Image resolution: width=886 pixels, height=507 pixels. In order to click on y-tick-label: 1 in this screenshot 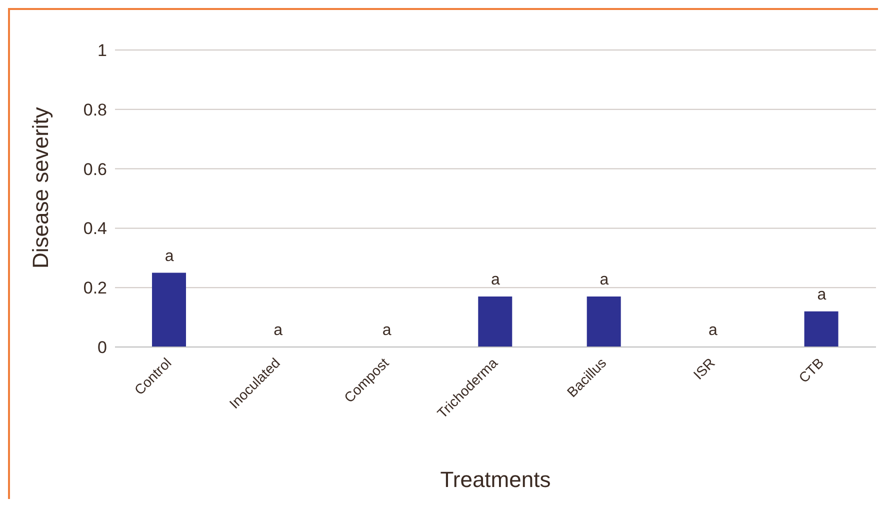, I will do `click(102, 50)`.